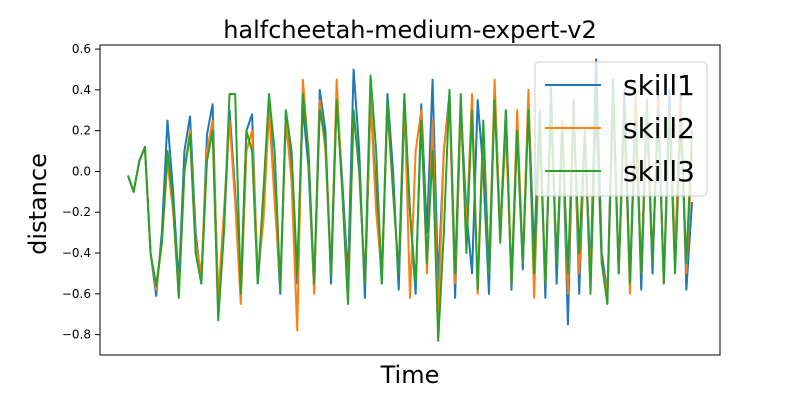  Describe the element at coordinates (38, 204) in the screenshot. I see `y-axis-label: distance` at that location.